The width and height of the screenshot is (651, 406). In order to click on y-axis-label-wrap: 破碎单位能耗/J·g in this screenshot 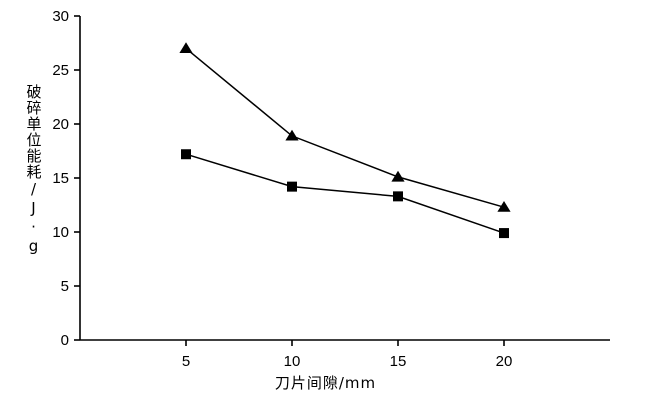, I will do `click(34, 170)`.